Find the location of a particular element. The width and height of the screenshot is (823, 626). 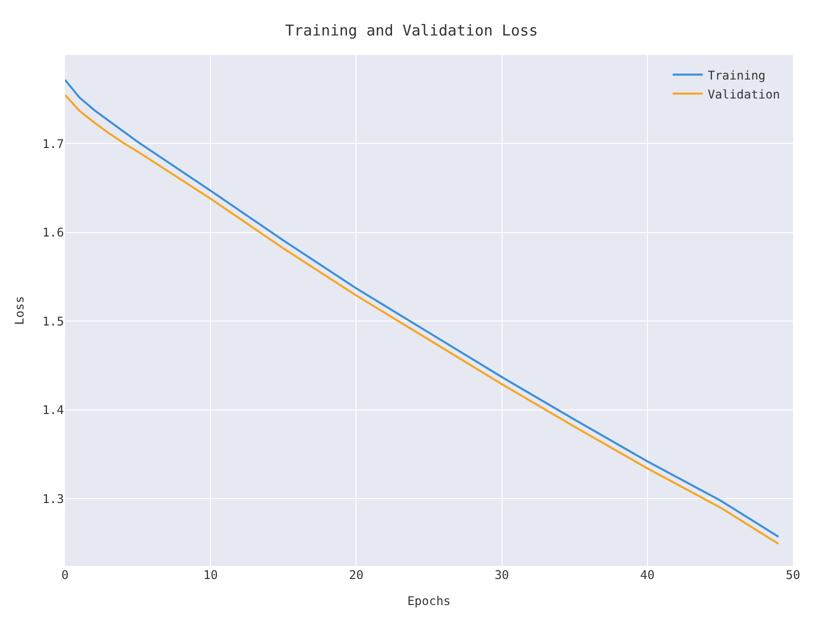

y-tick-label: 1.3 is located at coordinates (53, 499).